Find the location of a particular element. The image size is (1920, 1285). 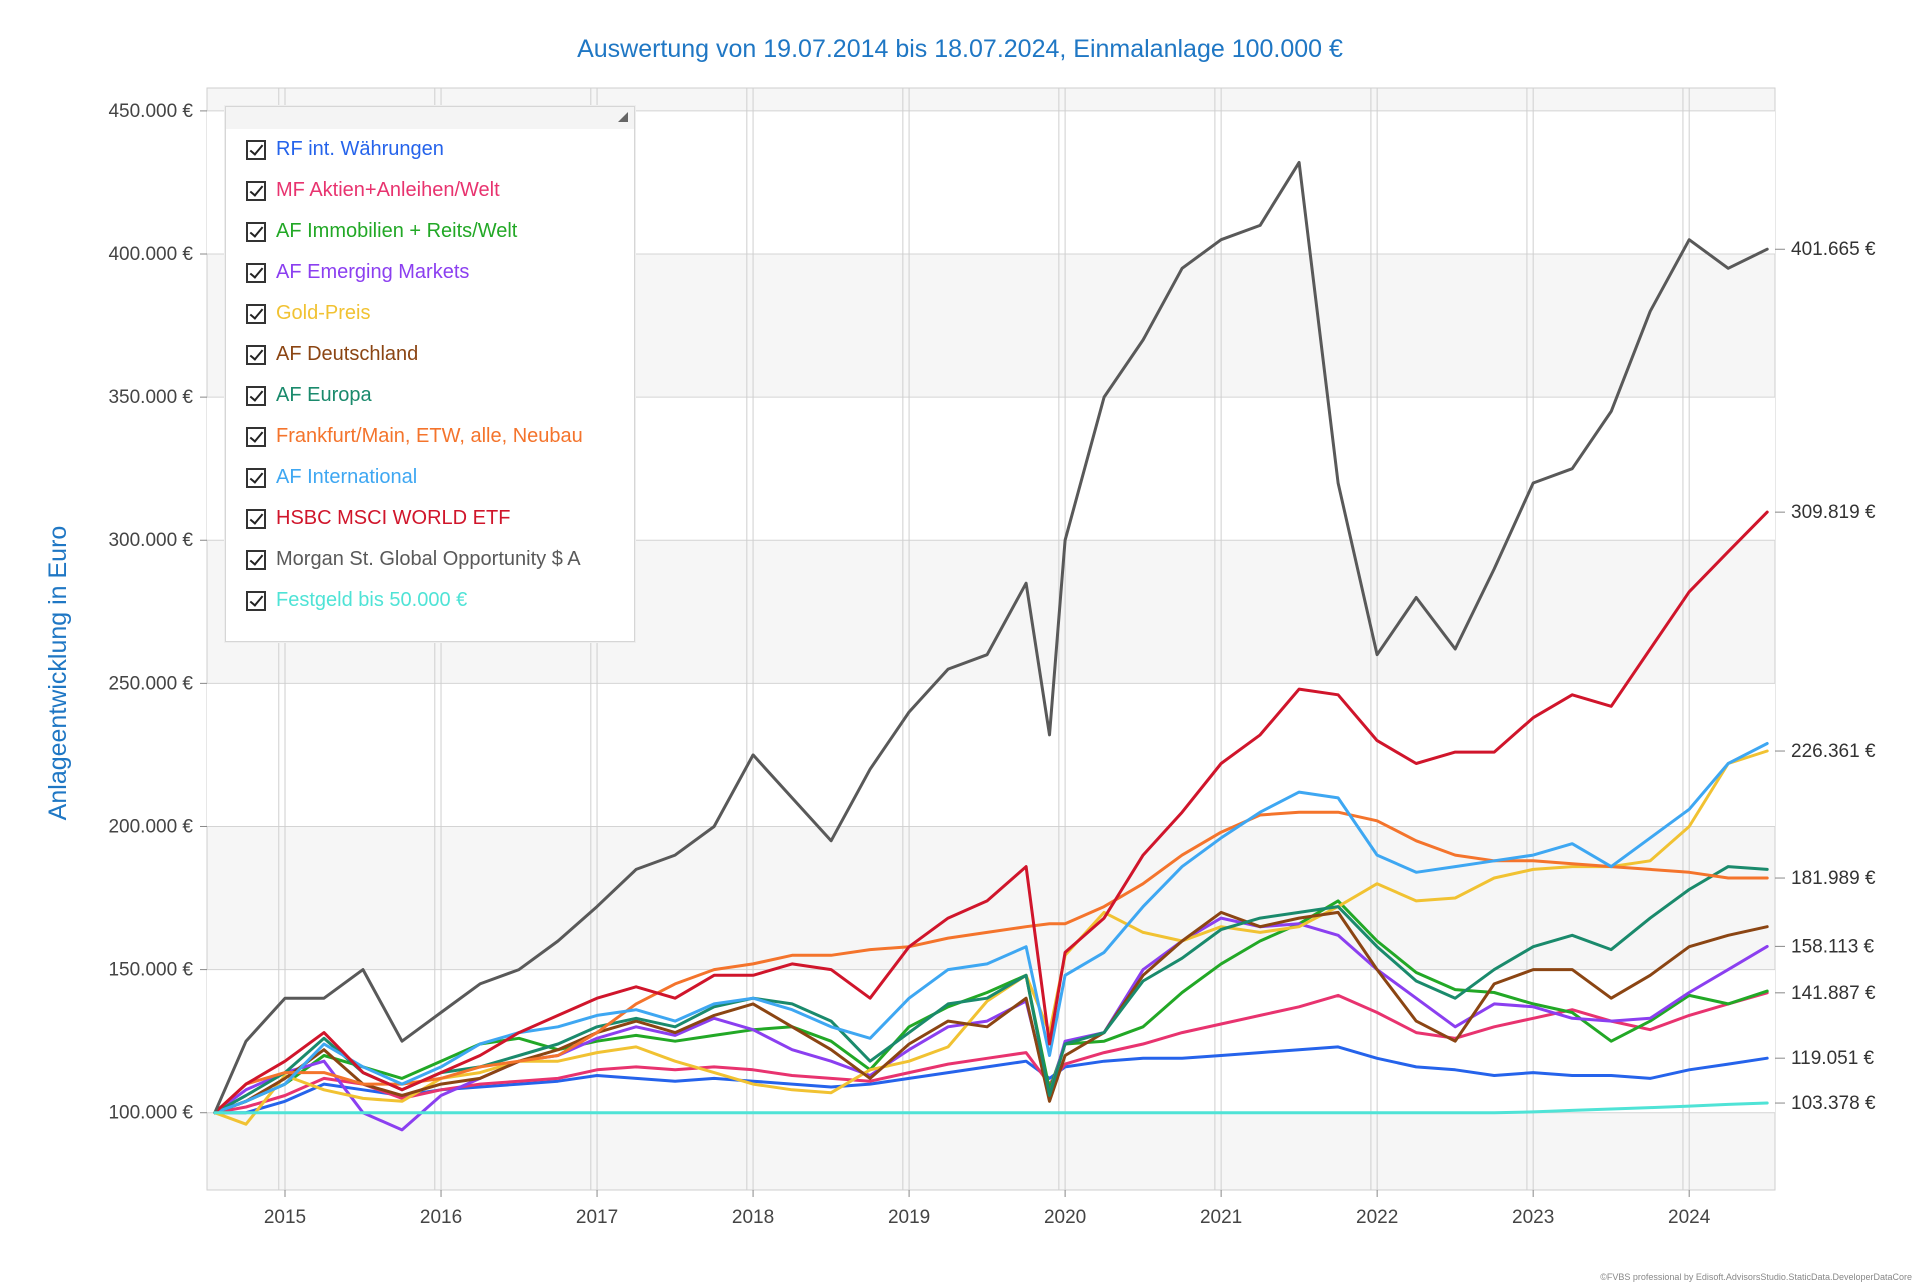

legend-item: MF Aktien+Anleihen/Welt is located at coordinates (430, 190).